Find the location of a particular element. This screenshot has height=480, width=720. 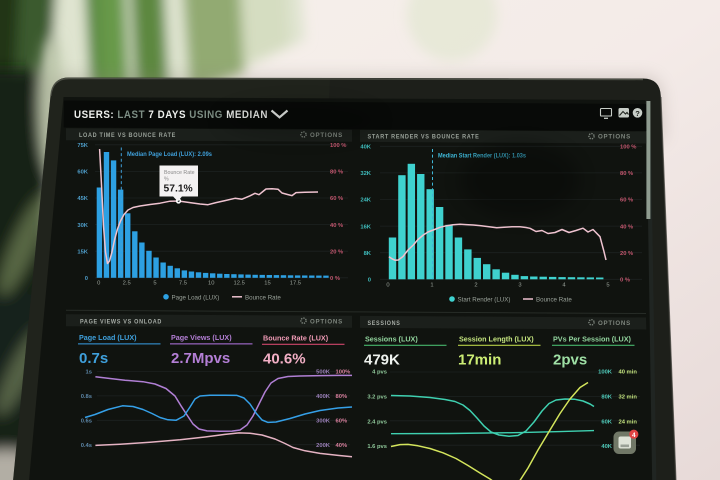

svg-text: 8K is located at coordinates (368, 254).